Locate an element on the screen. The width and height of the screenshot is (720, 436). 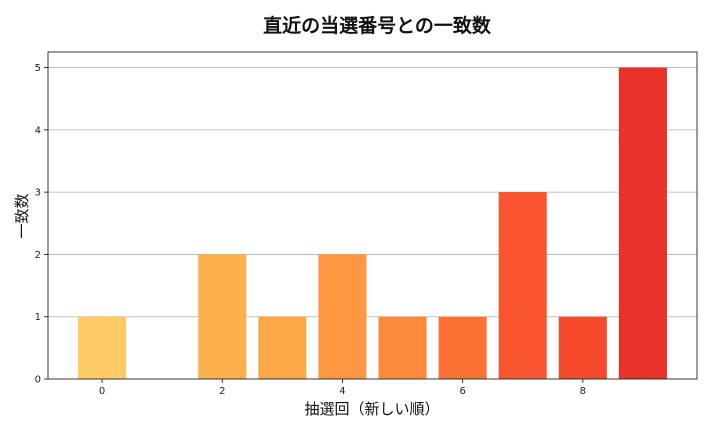
x-tick-label: 6 is located at coordinates (462, 391).